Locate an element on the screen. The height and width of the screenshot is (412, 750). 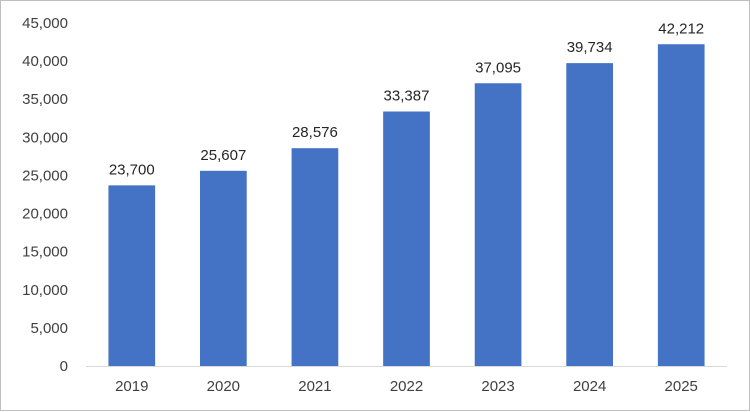
bar-2025 is located at coordinates (681, 205).